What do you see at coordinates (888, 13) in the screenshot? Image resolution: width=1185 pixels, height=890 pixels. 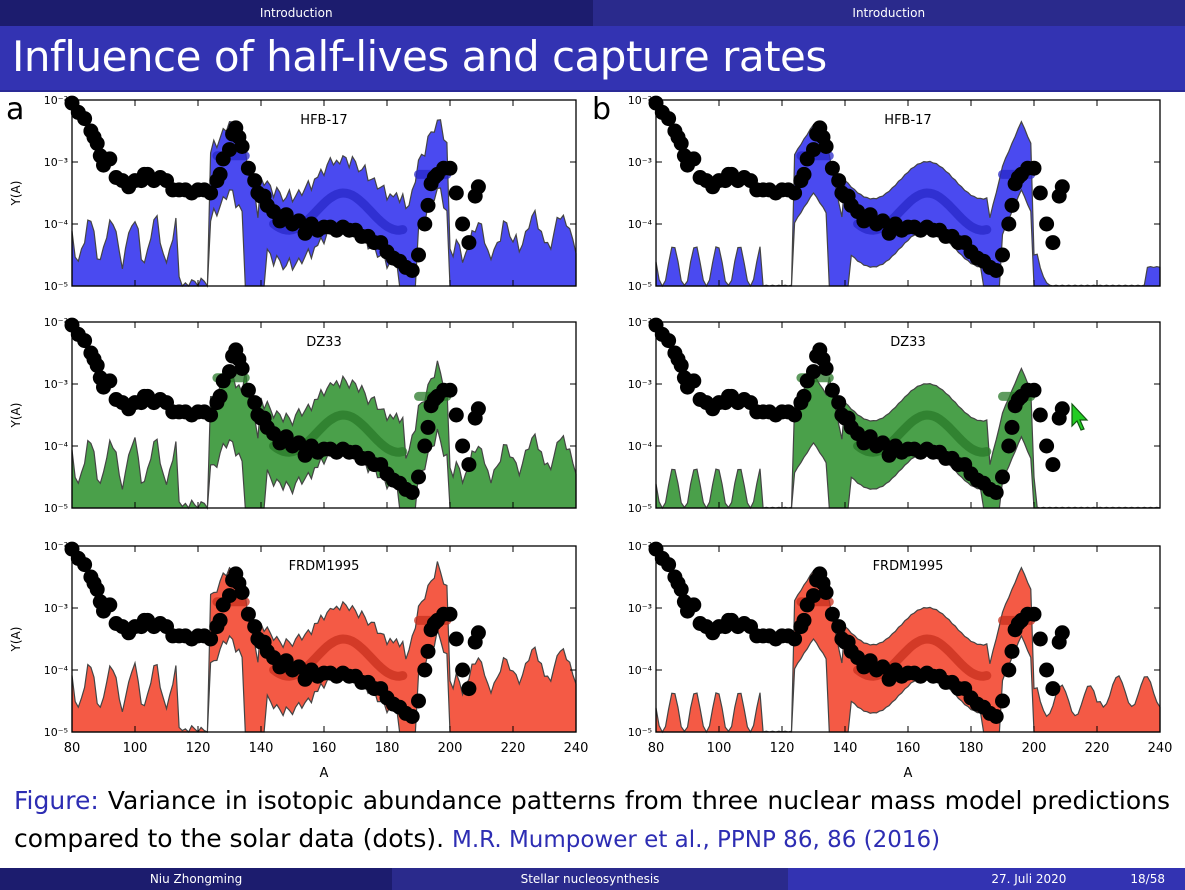 I see `nav-section-right: Introduction` at bounding box center [888, 13].